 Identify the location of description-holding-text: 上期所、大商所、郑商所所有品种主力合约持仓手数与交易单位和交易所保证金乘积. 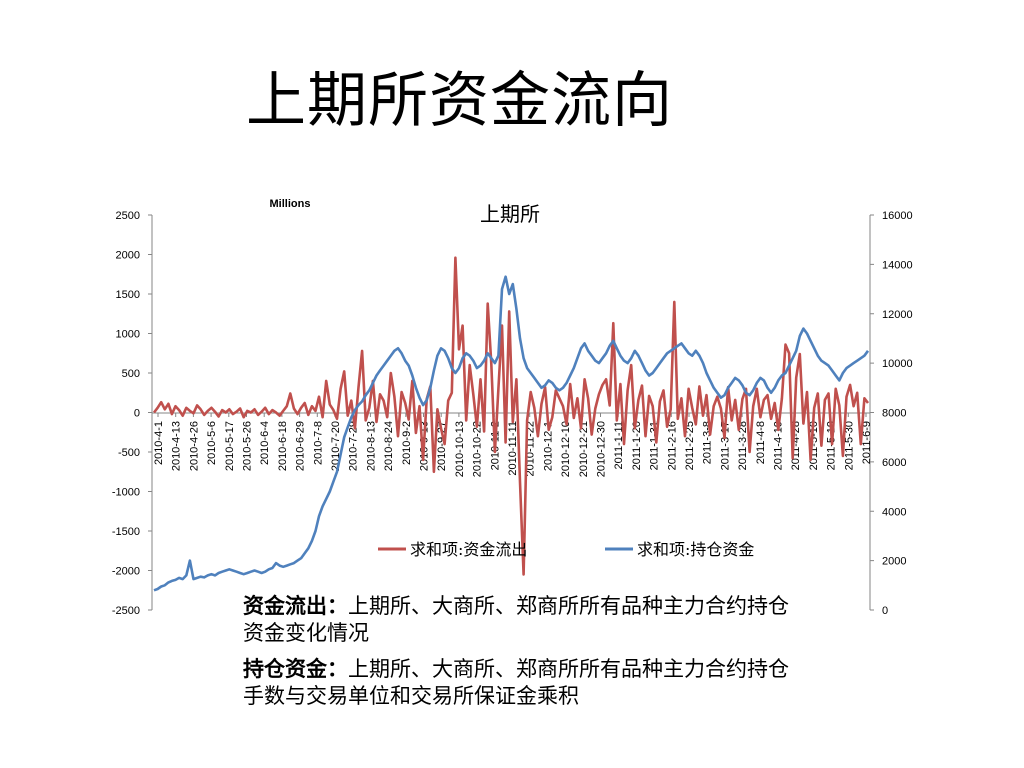
(516, 682).